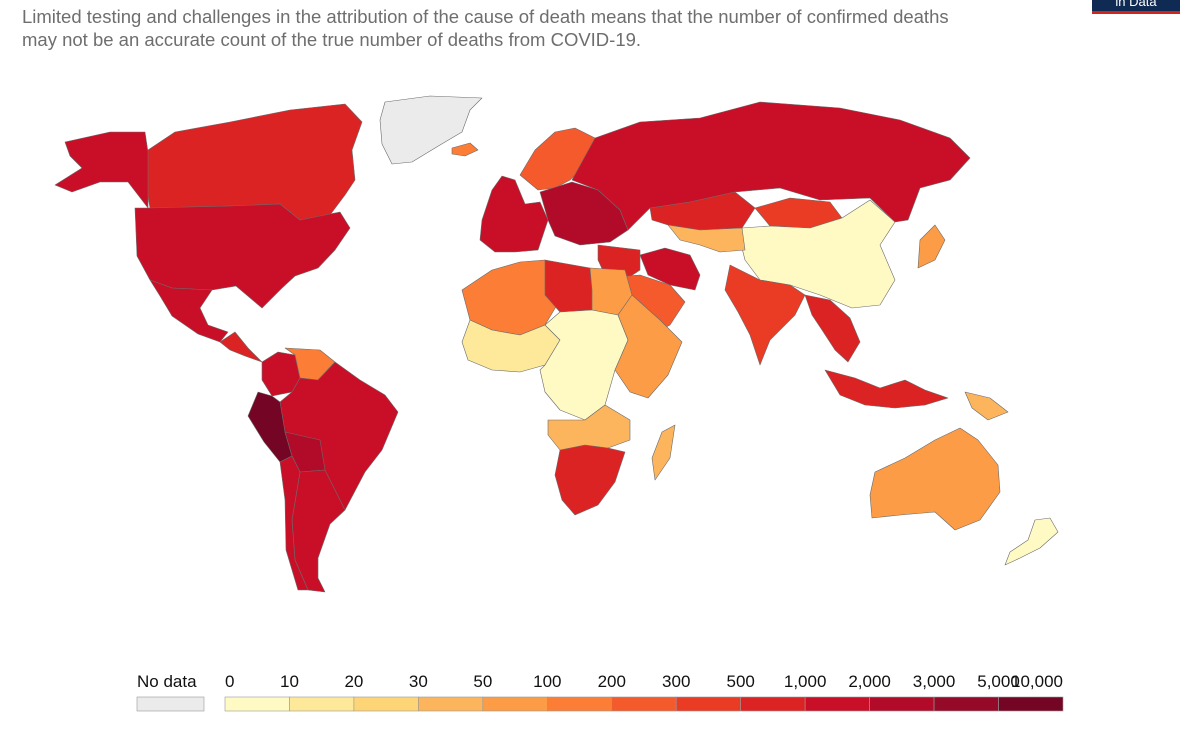  I want to click on owid-logo: in Data, so click(1136, 7).